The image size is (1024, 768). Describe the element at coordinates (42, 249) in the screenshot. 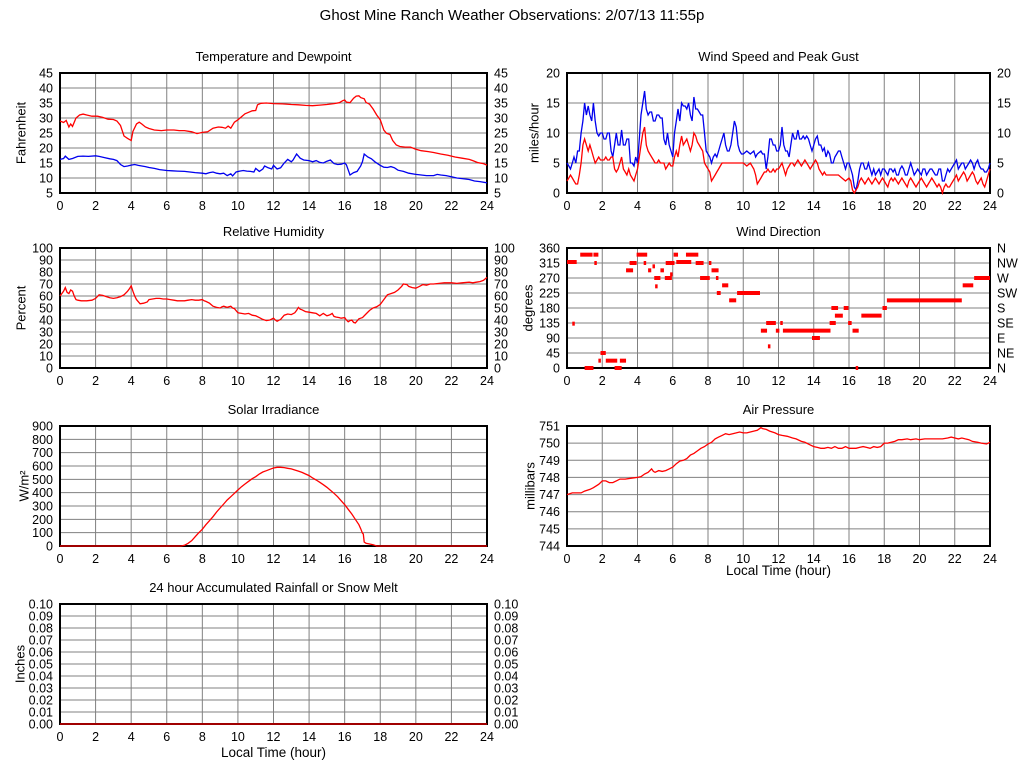

I see `y-tick-label: 100` at that location.